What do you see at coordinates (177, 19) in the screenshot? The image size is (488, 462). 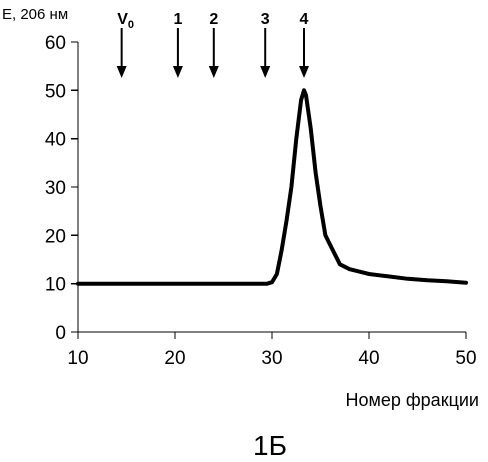 I see `fraction-marker-label: 1` at bounding box center [177, 19].